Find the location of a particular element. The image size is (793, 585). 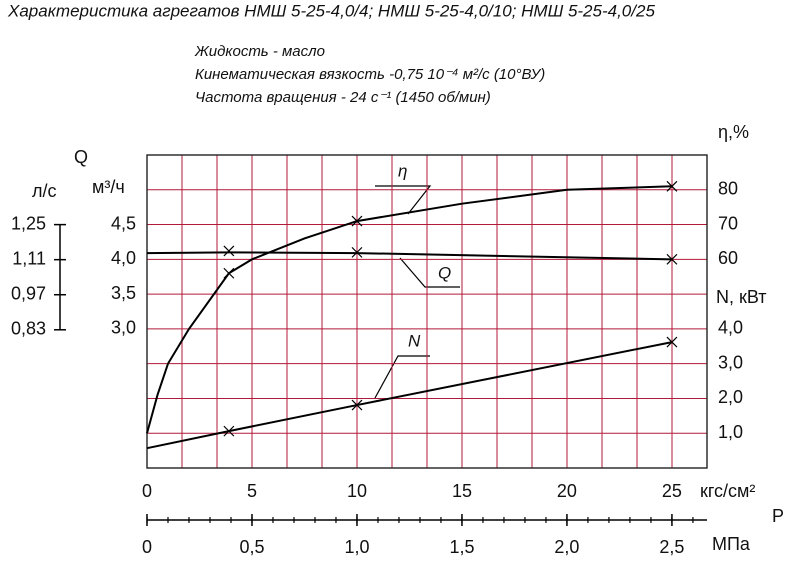

y3-tick-label: 3,0 is located at coordinates (730, 362).